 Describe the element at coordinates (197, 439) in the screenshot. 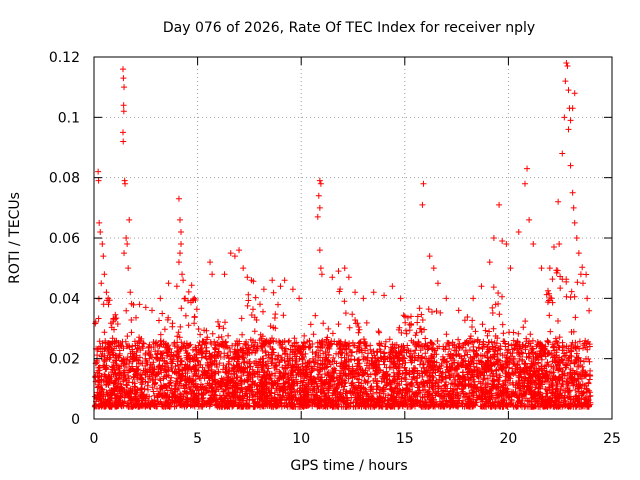

I see `x-tick-label: 5` at that location.